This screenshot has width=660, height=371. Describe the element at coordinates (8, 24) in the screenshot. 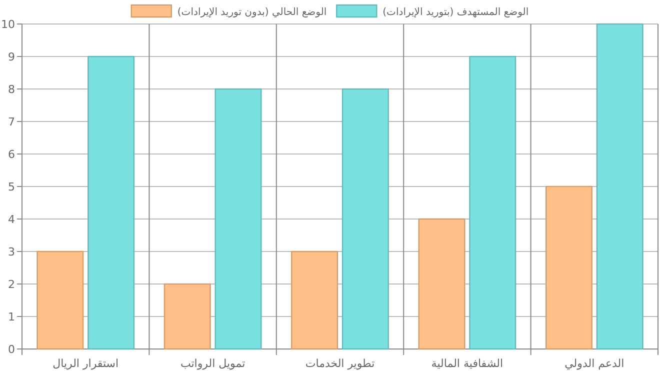

I see `y-tick-label: 10` at that location.